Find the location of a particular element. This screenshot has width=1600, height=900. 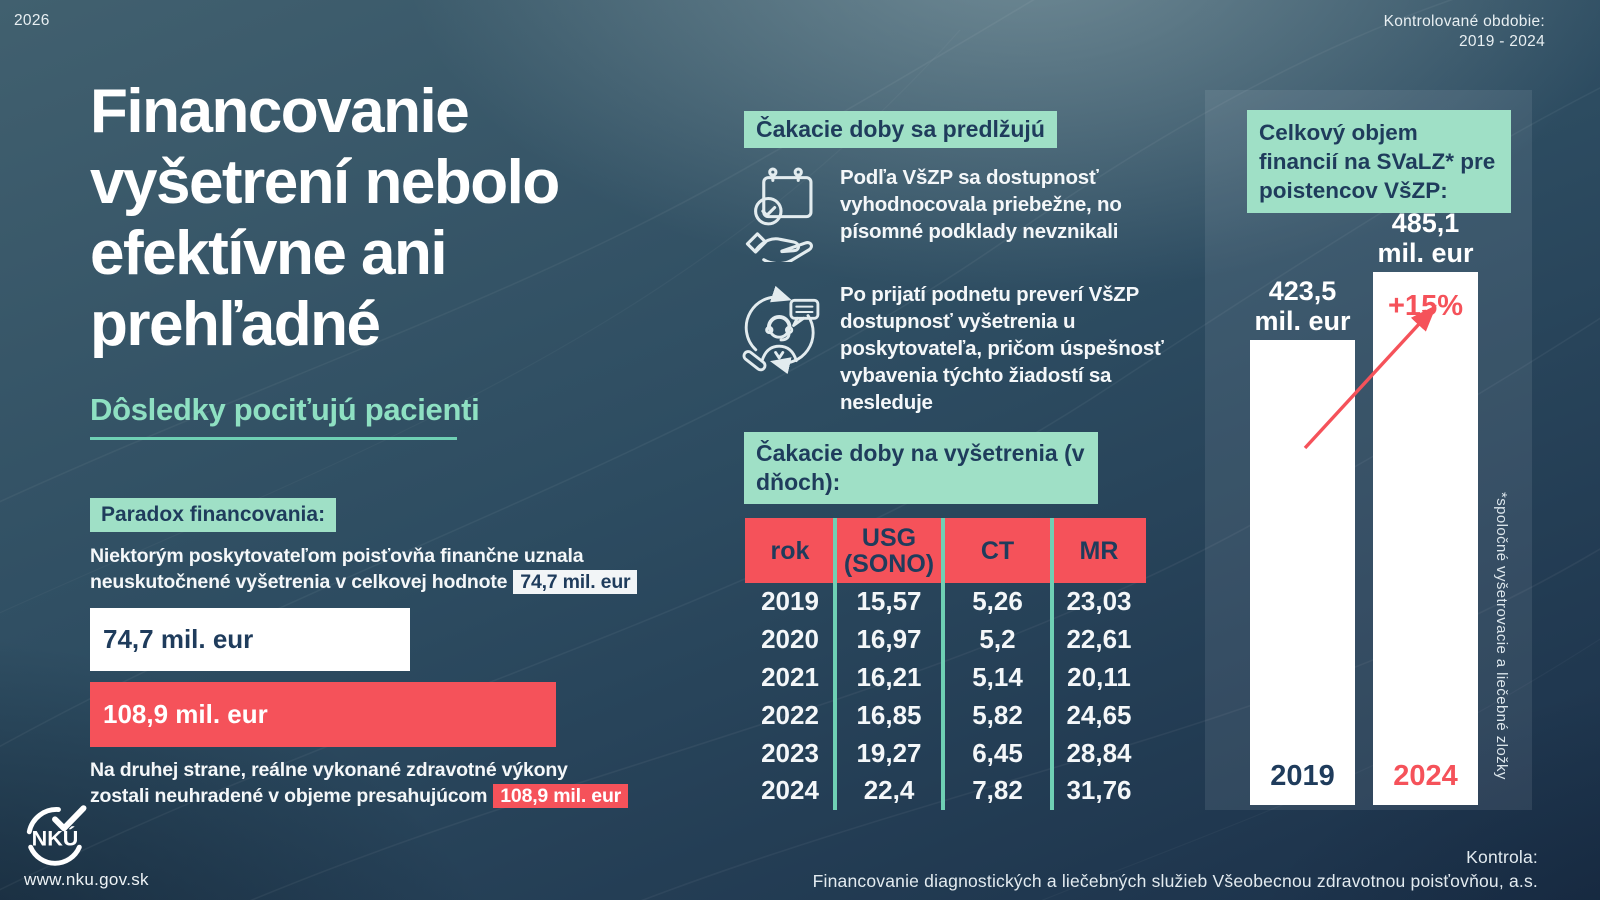

table-cell: 5,14 is located at coordinates (997, 676).